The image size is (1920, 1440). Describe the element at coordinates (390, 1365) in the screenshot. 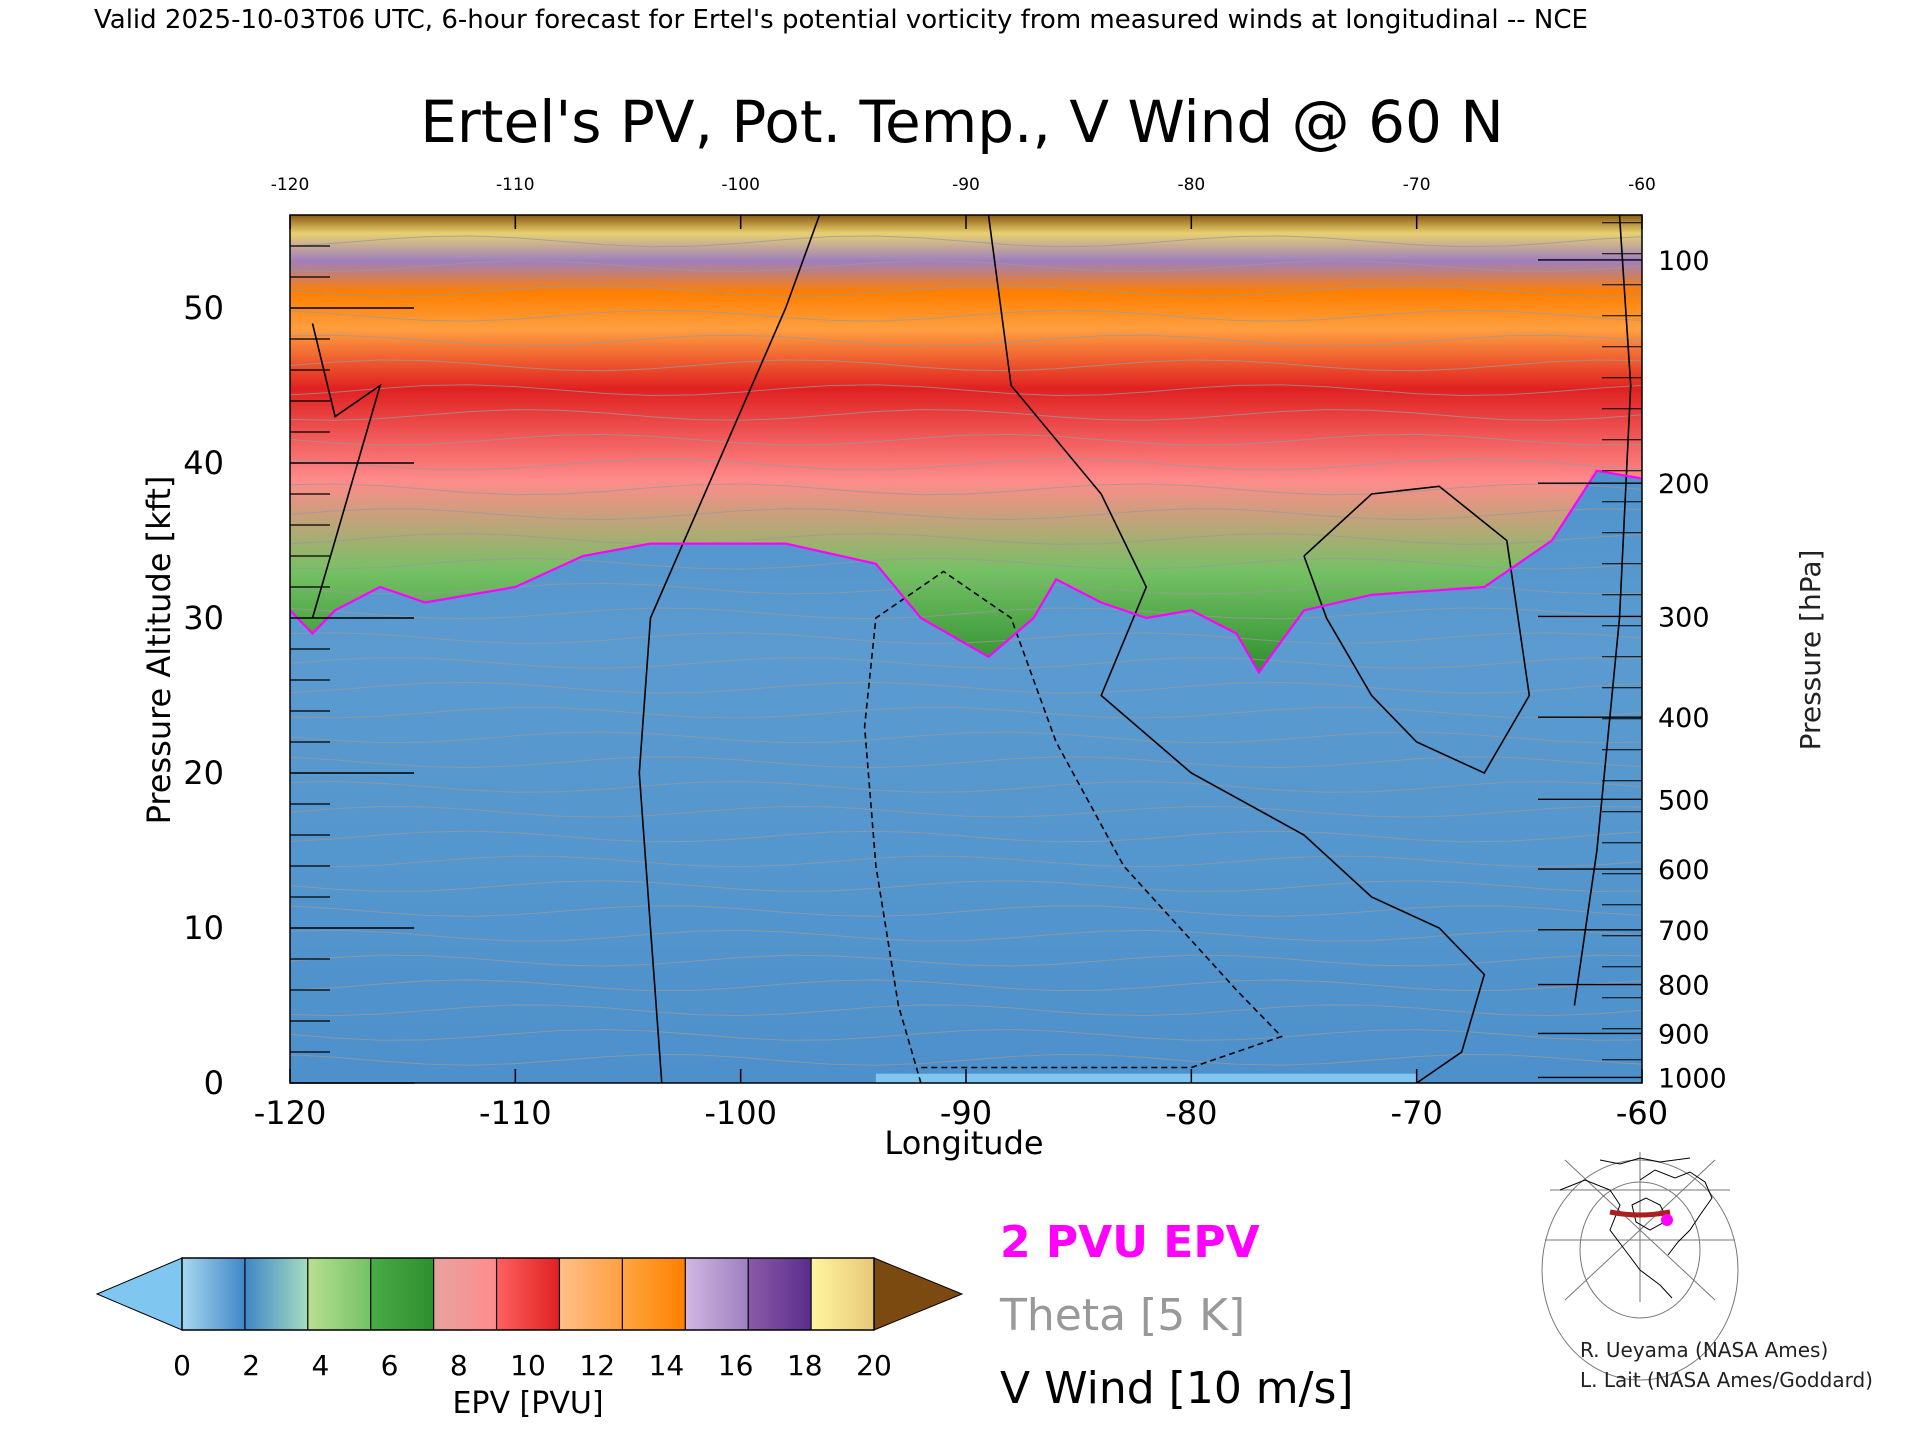

I see `colorbar-tick-label: 6` at that location.